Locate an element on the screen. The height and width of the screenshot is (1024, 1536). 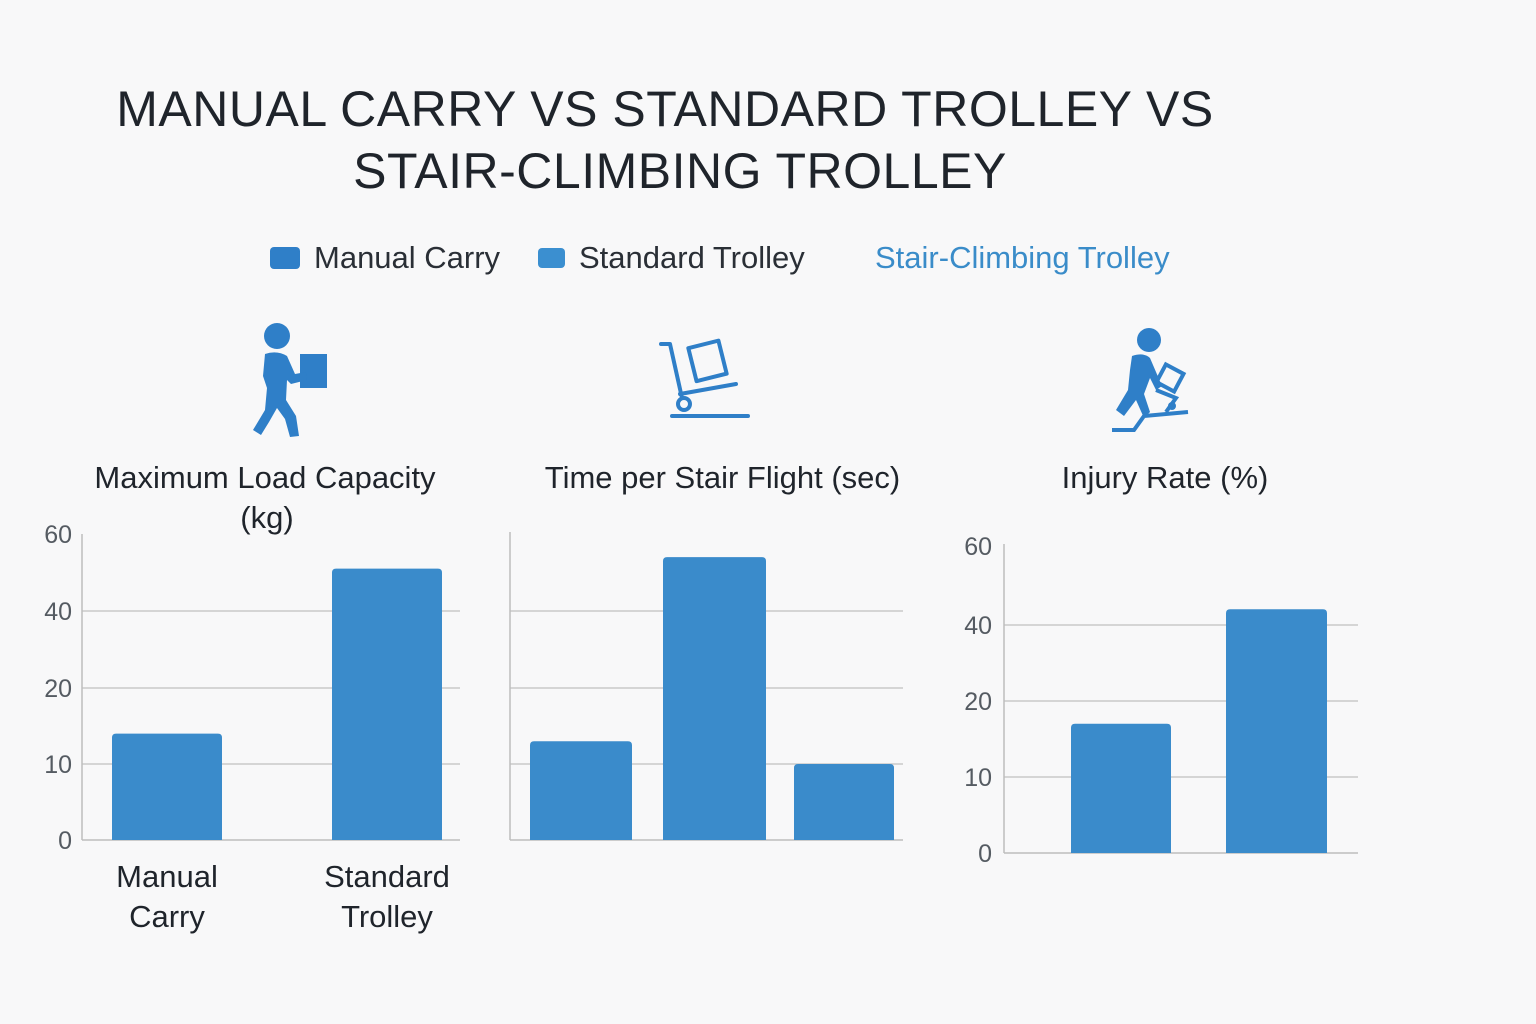
panel-2-title-line-1: Time per Stair Flight (sec) is located at coordinates (722, 477).